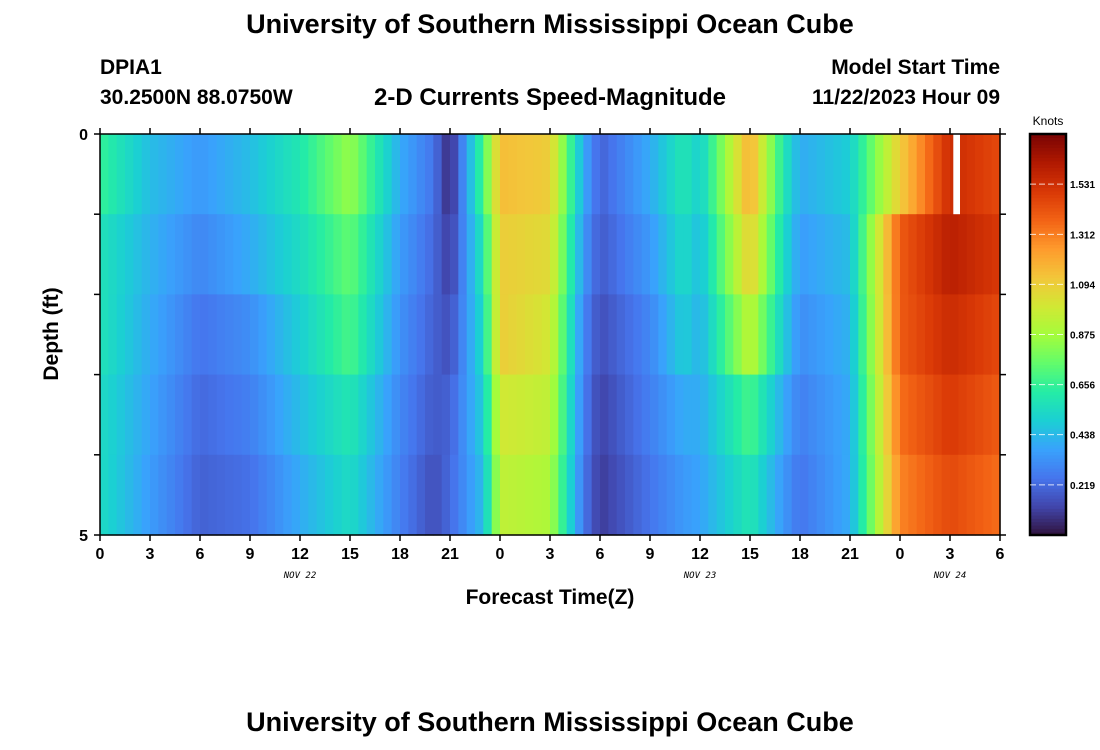 This screenshot has width=1100, height=750. Describe the element at coordinates (1082, 285) in the screenshot. I see `colorbar-tick-label: 1.094` at that location.